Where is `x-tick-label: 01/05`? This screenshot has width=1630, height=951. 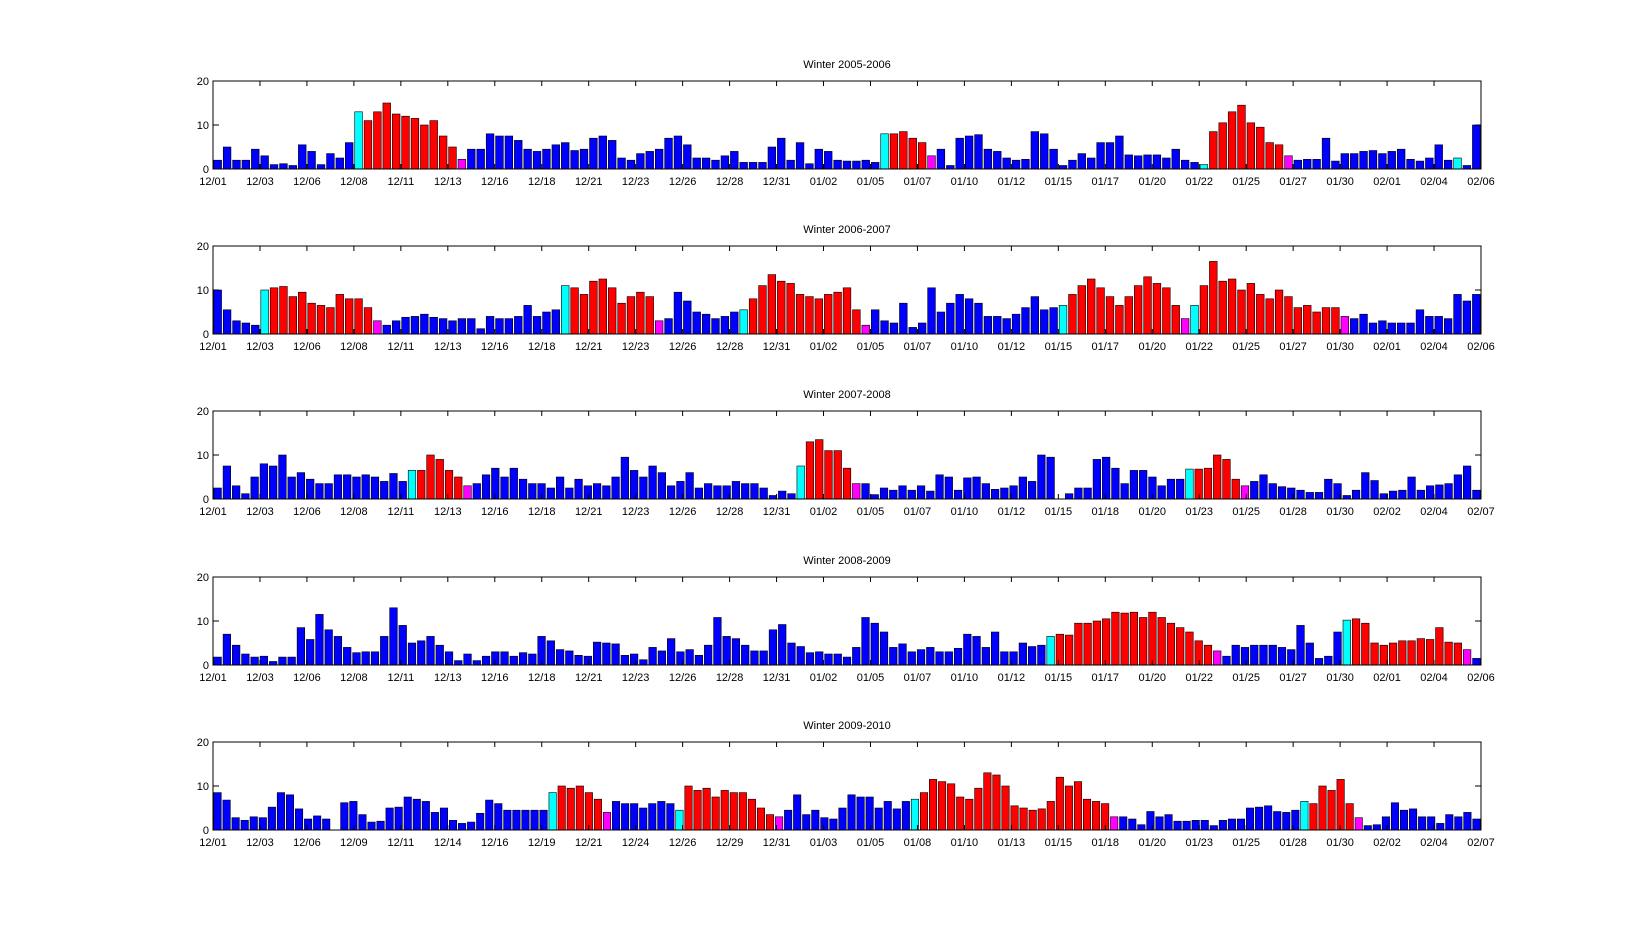
x-tick-label: 01/05 is located at coordinates (871, 347).